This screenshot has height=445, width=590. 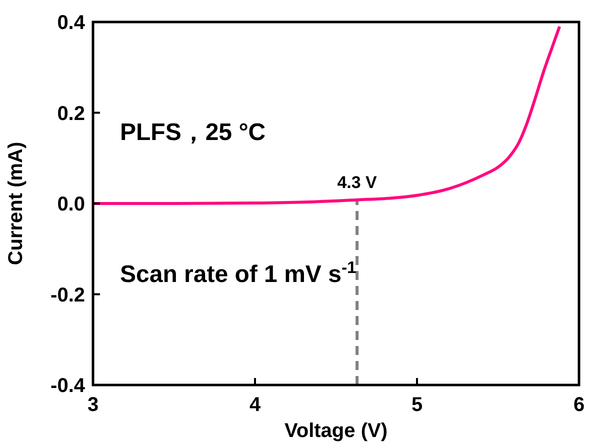 What do you see at coordinates (93, 405) in the screenshot?
I see `x-tick-label: 3` at bounding box center [93, 405].